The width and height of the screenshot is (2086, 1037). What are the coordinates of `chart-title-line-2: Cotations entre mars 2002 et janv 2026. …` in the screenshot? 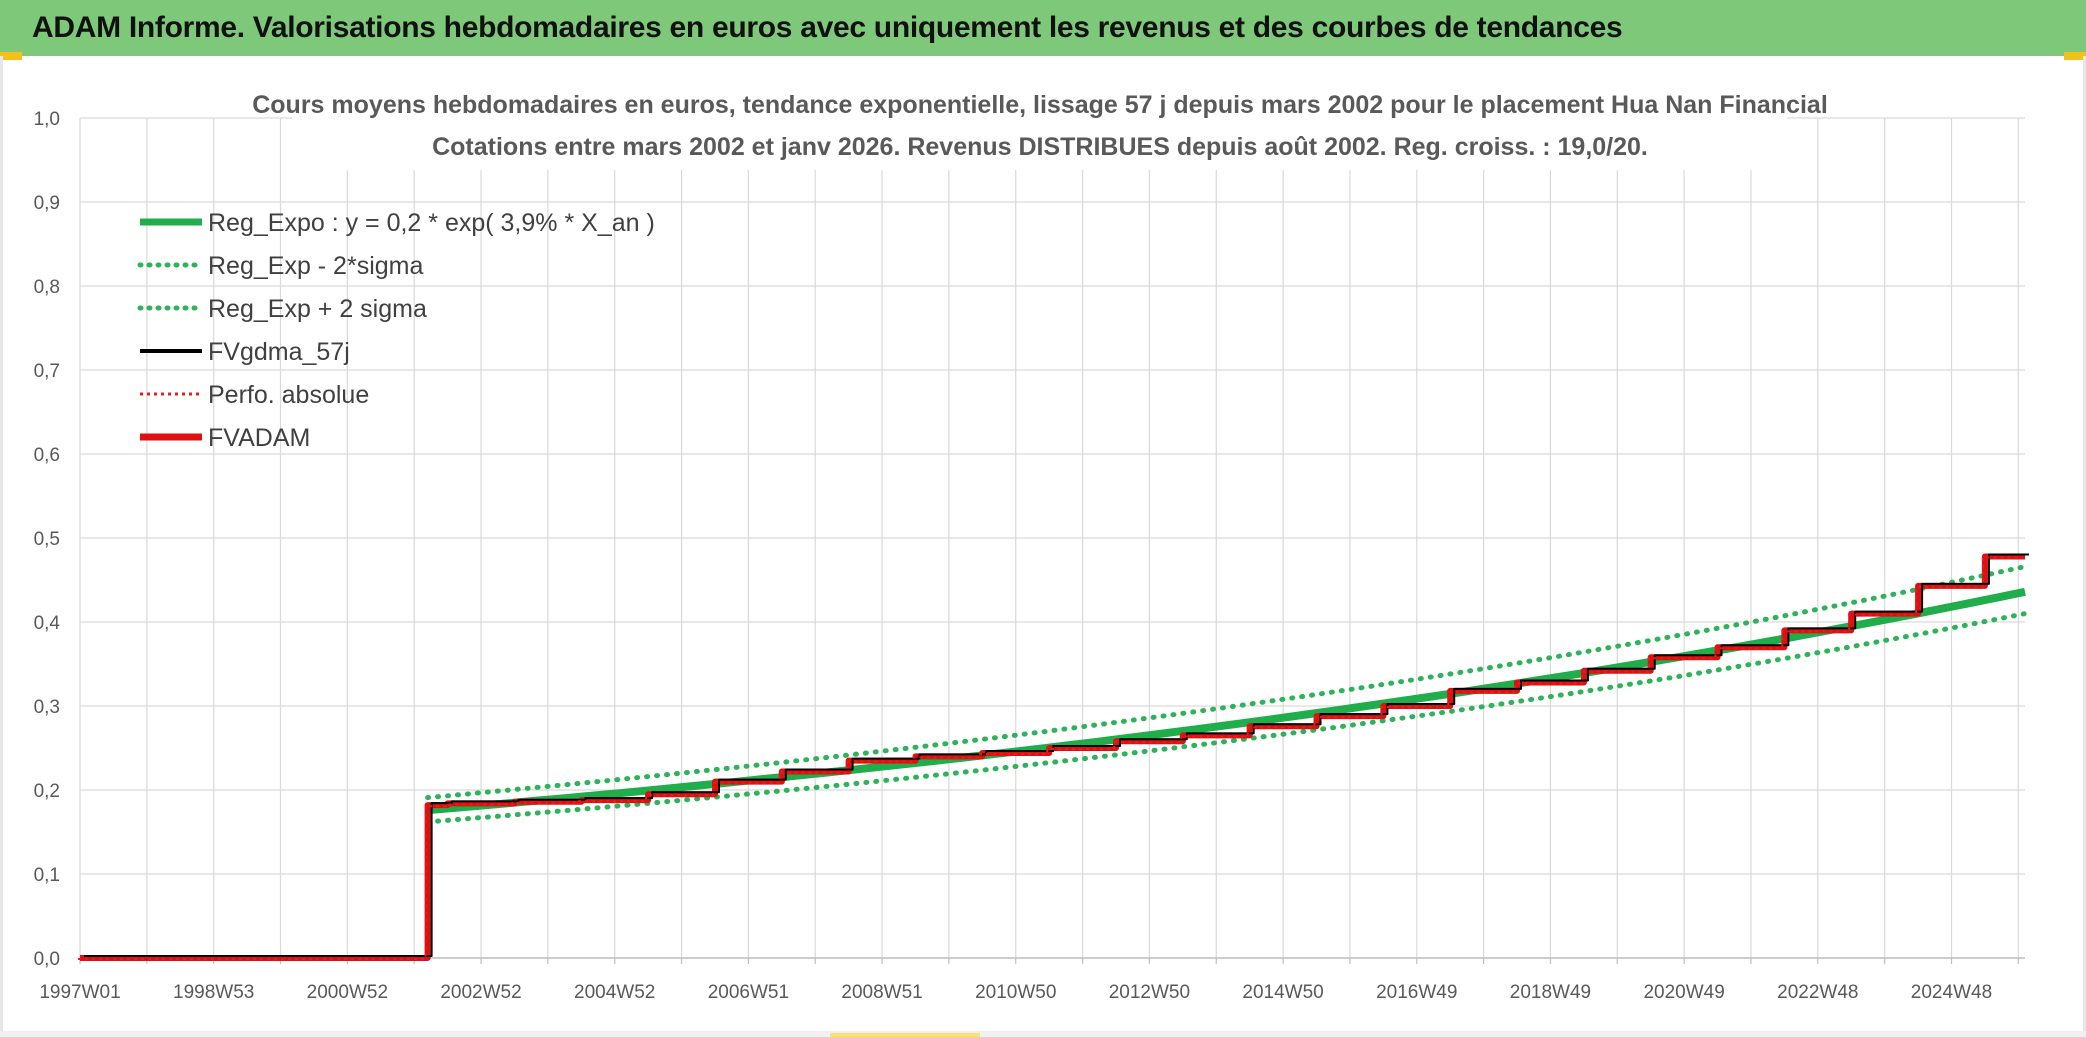 It's located at (1040, 147).